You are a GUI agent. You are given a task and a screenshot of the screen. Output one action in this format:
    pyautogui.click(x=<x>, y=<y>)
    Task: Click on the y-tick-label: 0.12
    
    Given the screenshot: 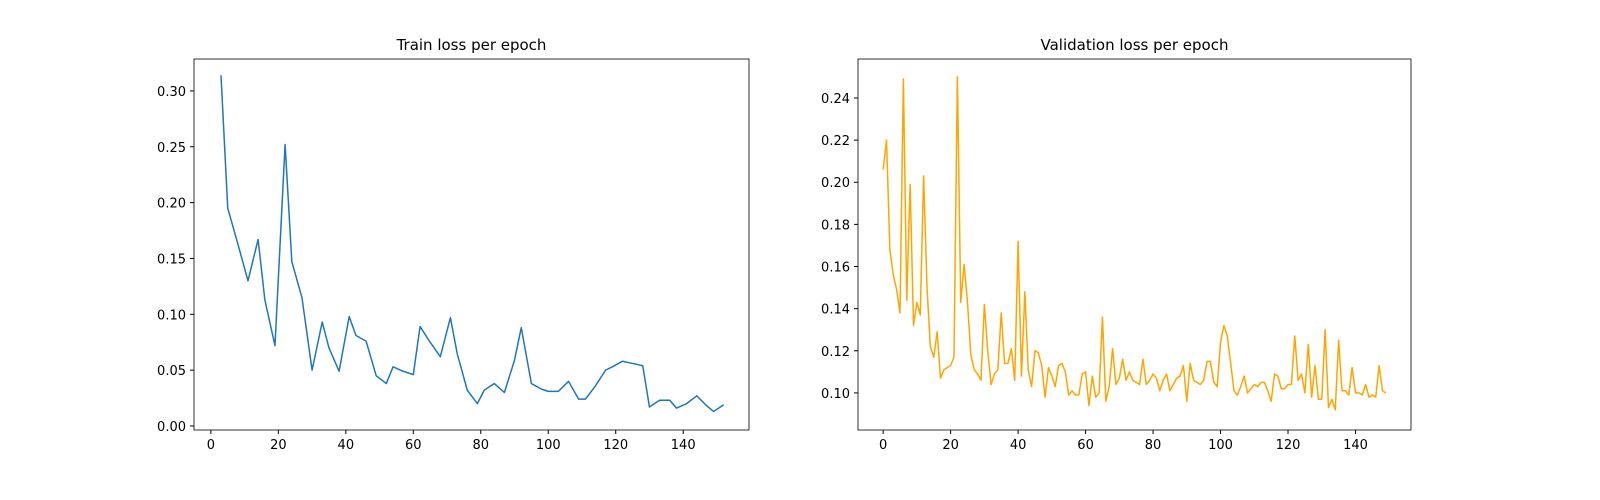 What is the action you would take?
    pyautogui.click(x=835, y=352)
    